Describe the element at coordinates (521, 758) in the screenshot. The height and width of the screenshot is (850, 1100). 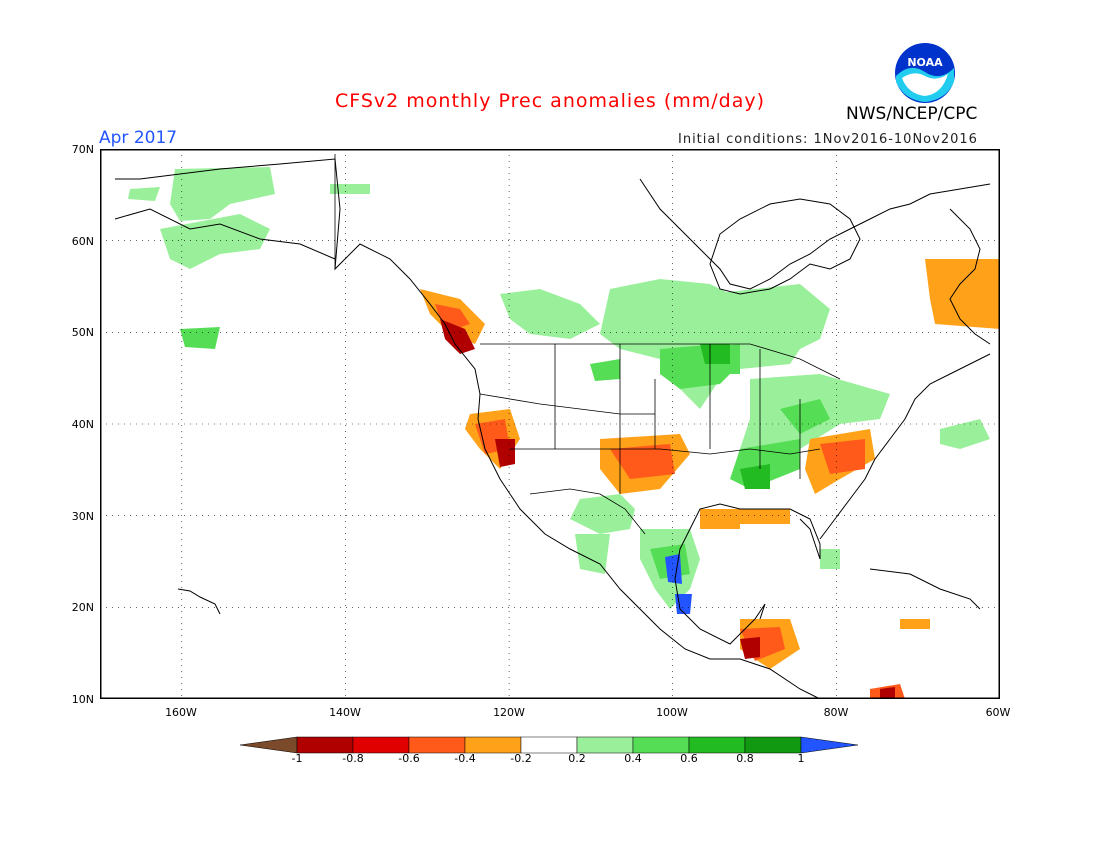
I see `colorbar-label: -0.2` at that location.